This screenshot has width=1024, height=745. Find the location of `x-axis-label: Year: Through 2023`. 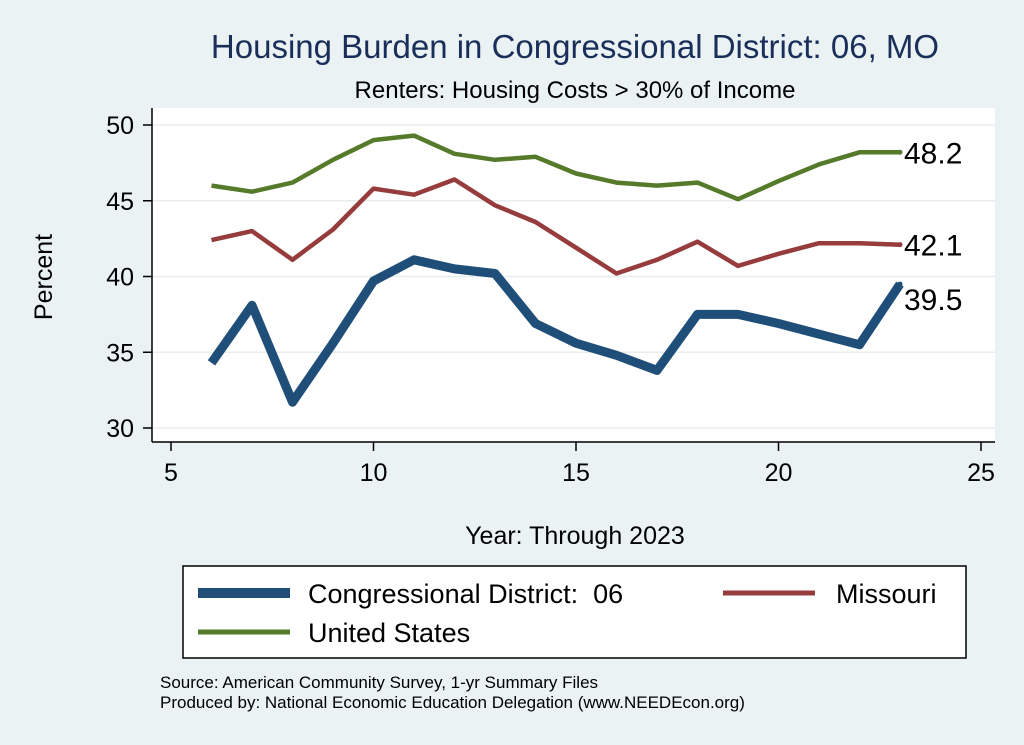

x-axis-label: Year: Through 2023 is located at coordinates (575, 536).